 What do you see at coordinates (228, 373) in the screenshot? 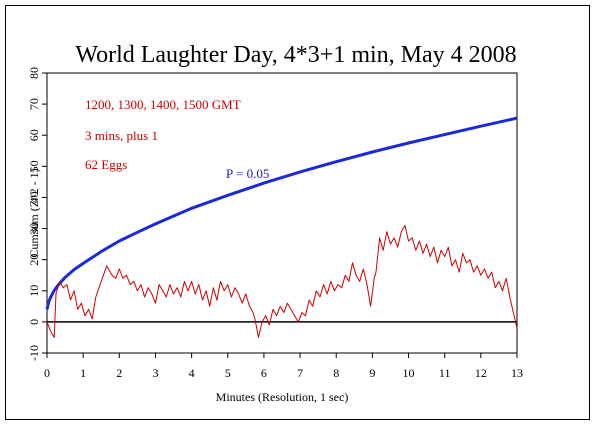
I see `x-tick-label: 5` at bounding box center [228, 373].